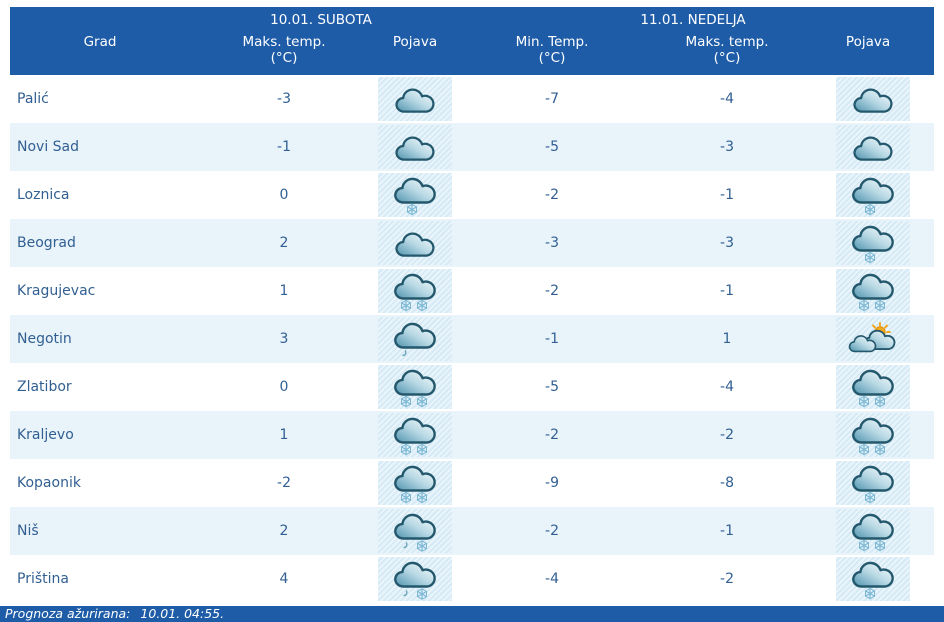  What do you see at coordinates (284, 339) in the screenshot?
I see `sat-max-temp-cell: 3` at bounding box center [284, 339].